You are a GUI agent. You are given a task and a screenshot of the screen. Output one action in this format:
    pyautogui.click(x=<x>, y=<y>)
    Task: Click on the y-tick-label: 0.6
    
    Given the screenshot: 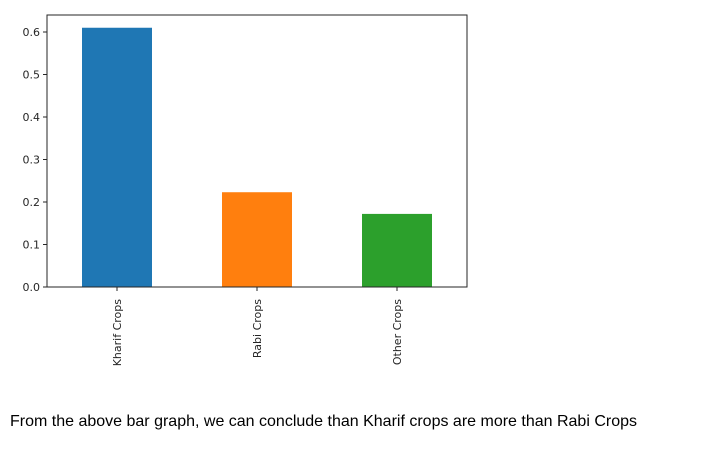 What is the action you would take?
    pyautogui.click(x=32, y=32)
    